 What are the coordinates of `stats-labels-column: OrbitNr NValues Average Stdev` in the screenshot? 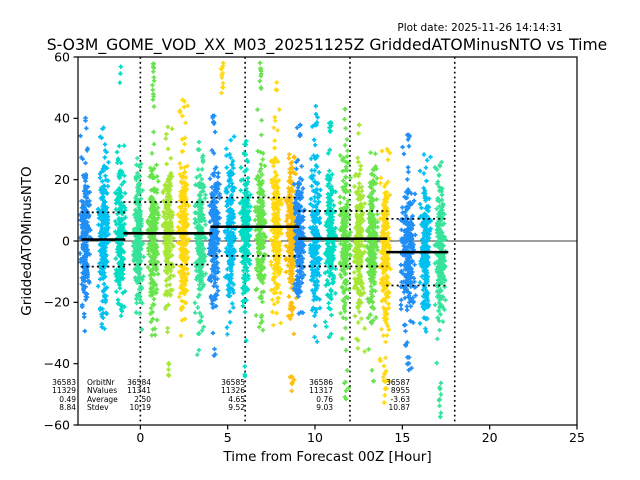 It's located at (102, 395).